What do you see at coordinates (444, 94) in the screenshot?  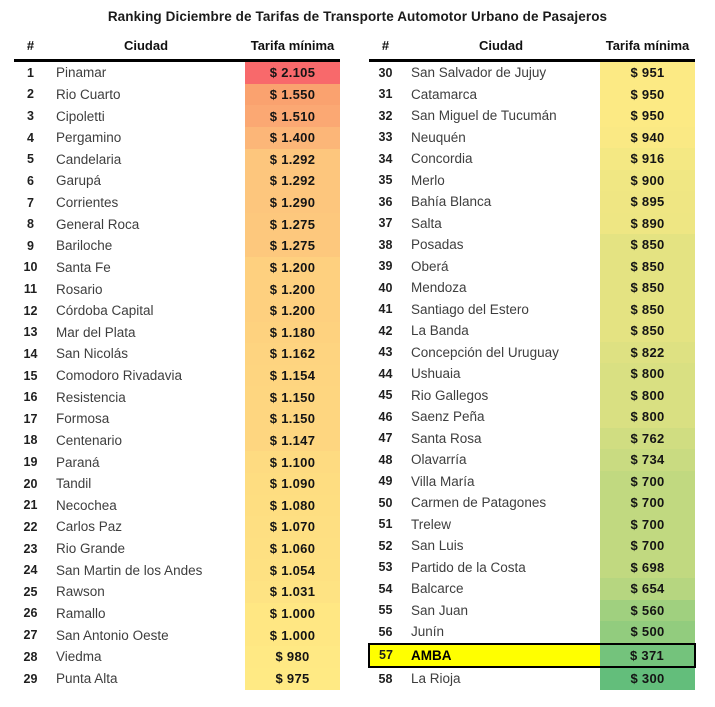 I see `city-cell: Catamarca` at bounding box center [444, 94].